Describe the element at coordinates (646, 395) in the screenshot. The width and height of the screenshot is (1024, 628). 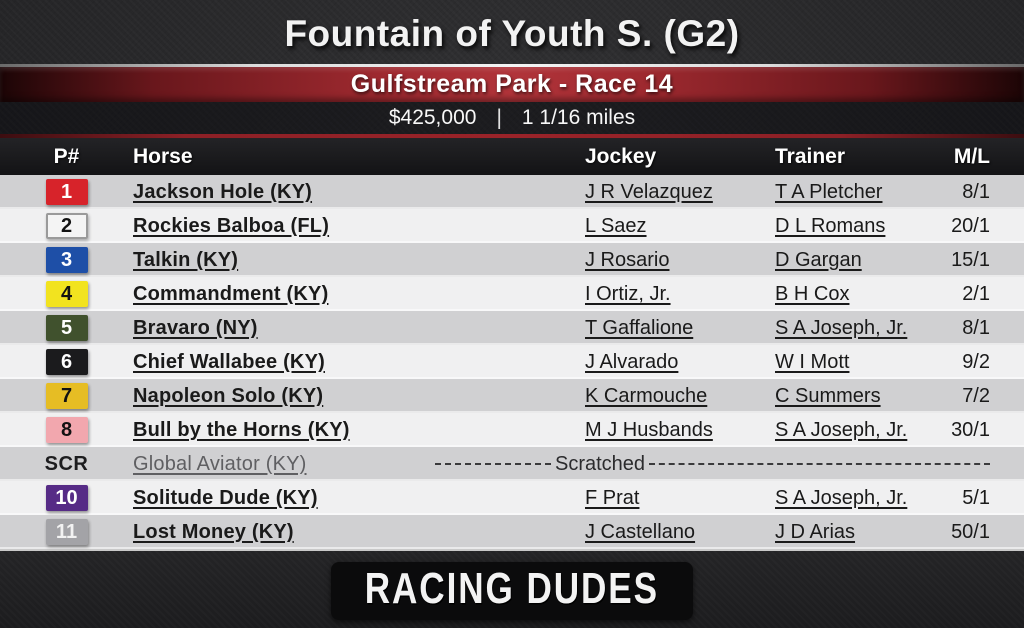
I see `jockey-link: K Carmouche` at that location.